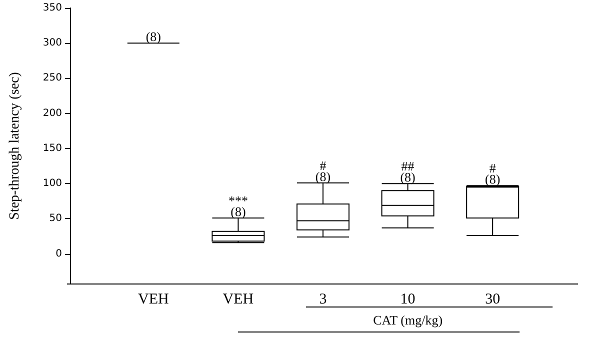 The height and width of the screenshot is (337, 589). Describe the element at coordinates (52, 43) in the screenshot. I see `y-tick-label: 300` at that location.